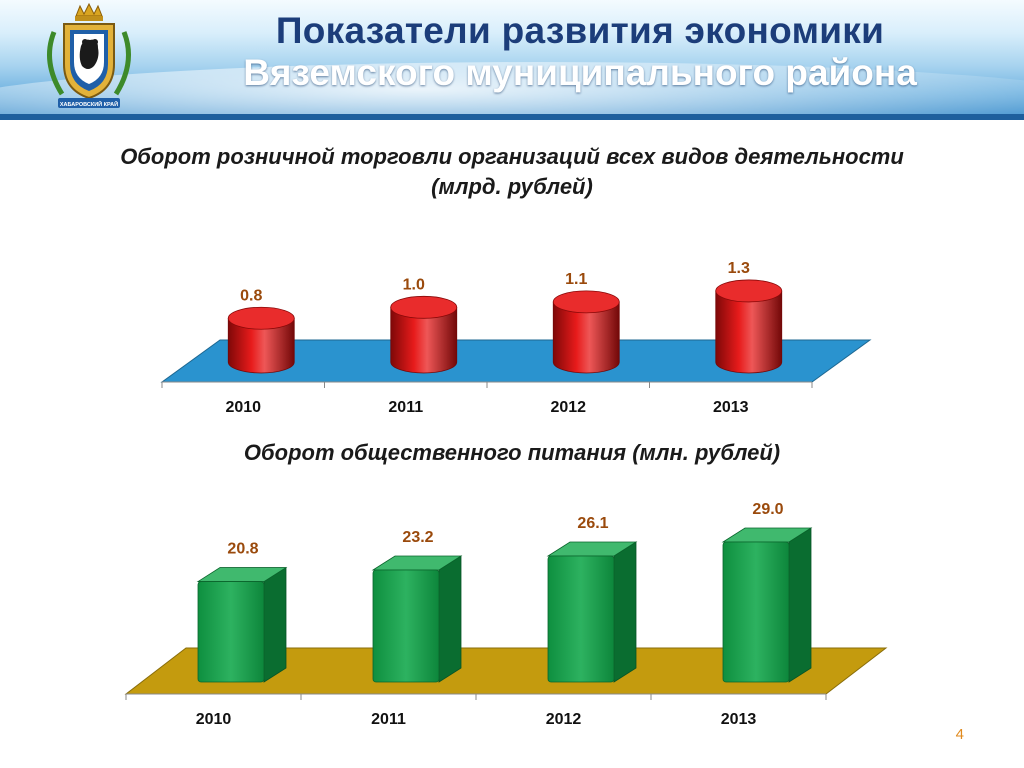 The width and height of the screenshot is (1024, 768). I want to click on retail-category-label: 2011, so click(405, 407).